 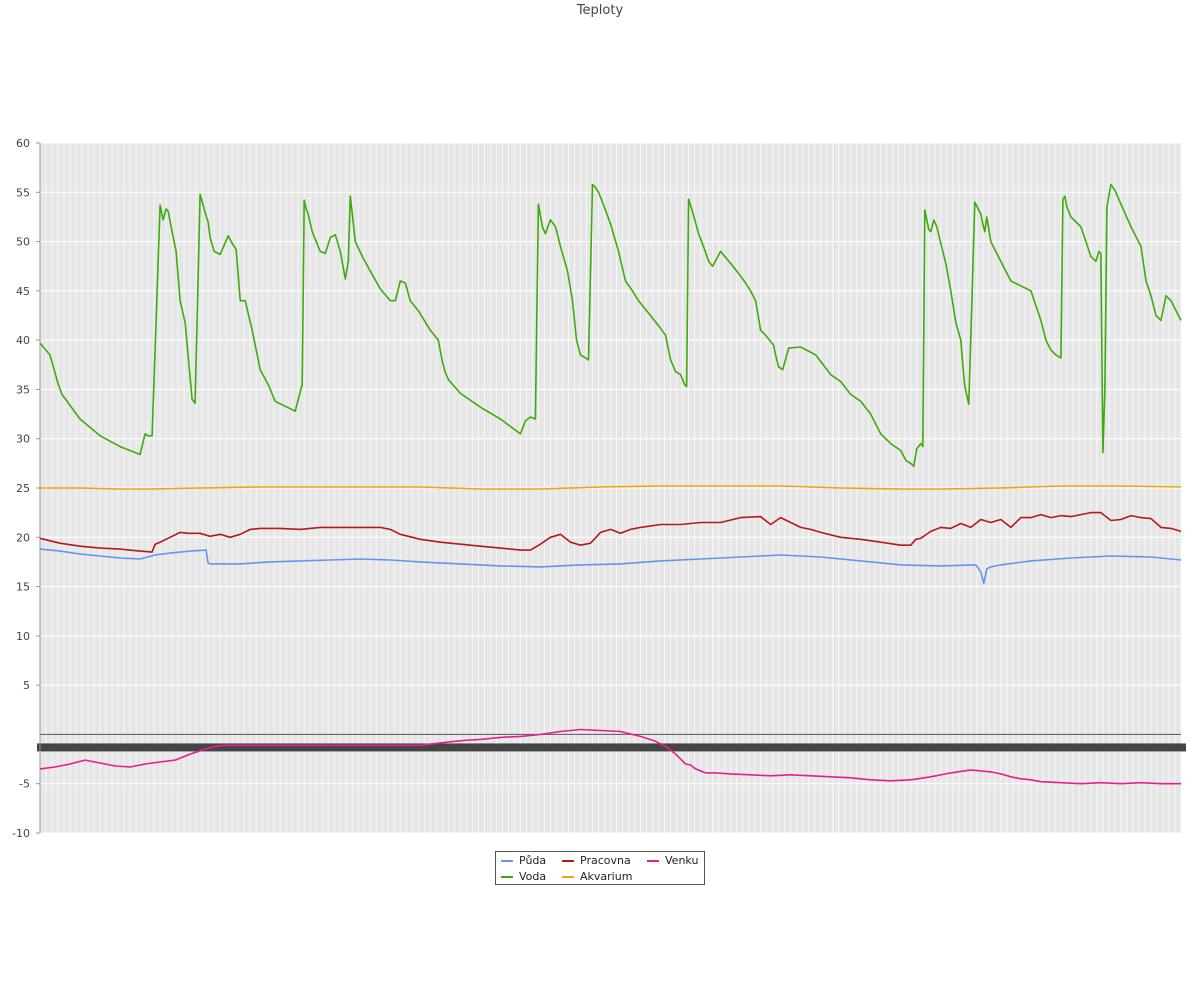 What do you see at coordinates (610, 532) in the screenshot?
I see `series-line-pracovna` at bounding box center [610, 532].